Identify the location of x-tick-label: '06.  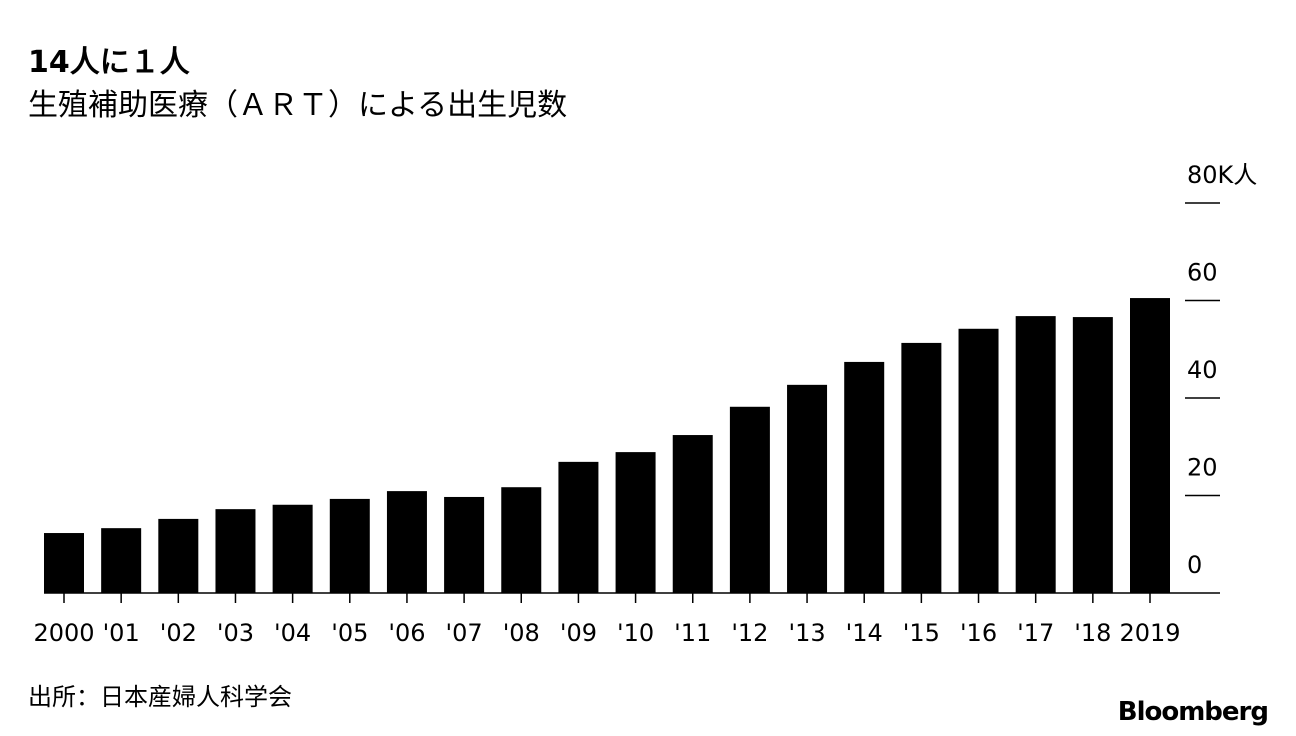
(406, 633).